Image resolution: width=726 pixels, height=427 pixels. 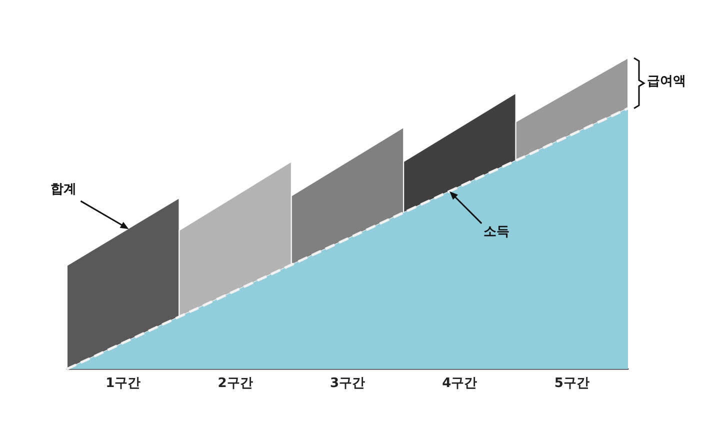 What do you see at coordinates (348, 383) in the screenshot?
I see `x-tick-label: 3구간` at bounding box center [348, 383].